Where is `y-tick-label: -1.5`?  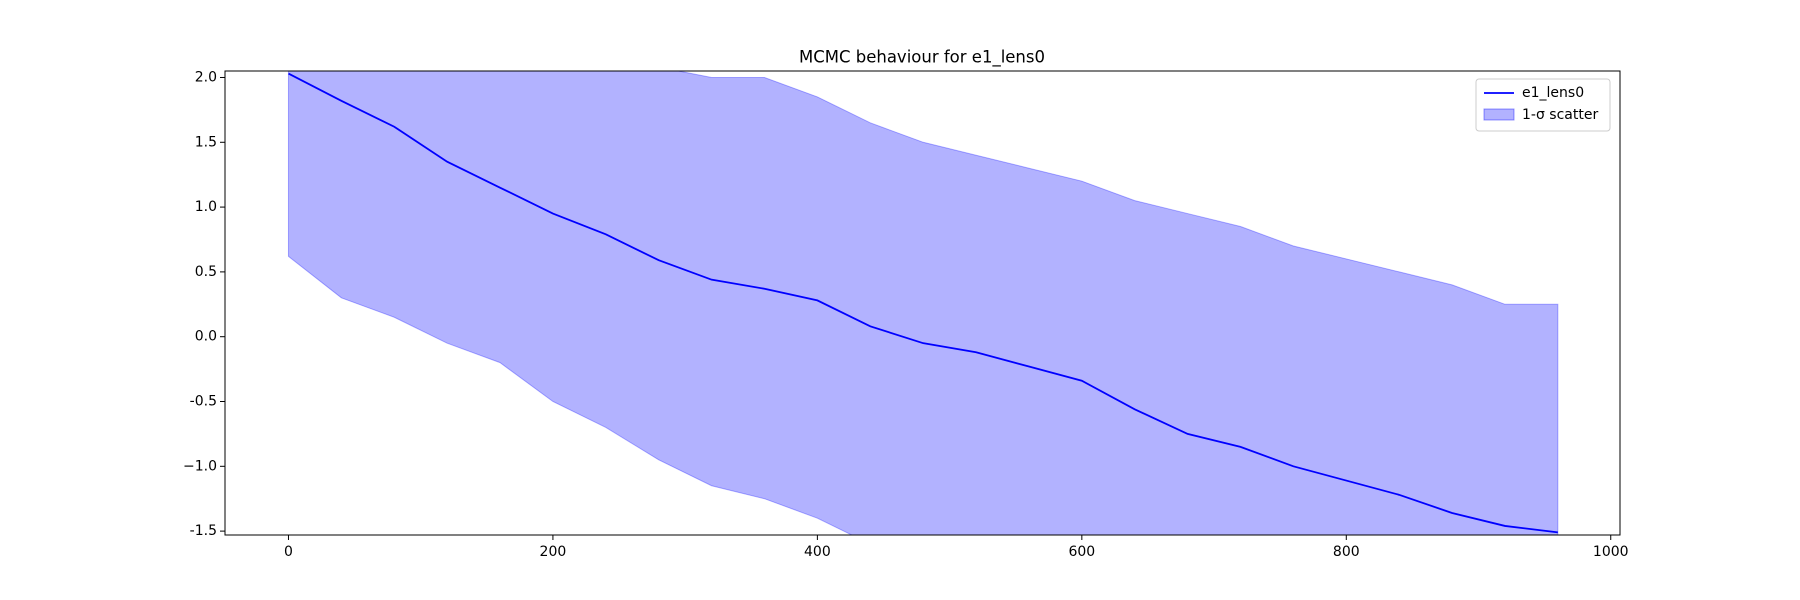
y-tick-label: -1.5 is located at coordinates (203, 531).